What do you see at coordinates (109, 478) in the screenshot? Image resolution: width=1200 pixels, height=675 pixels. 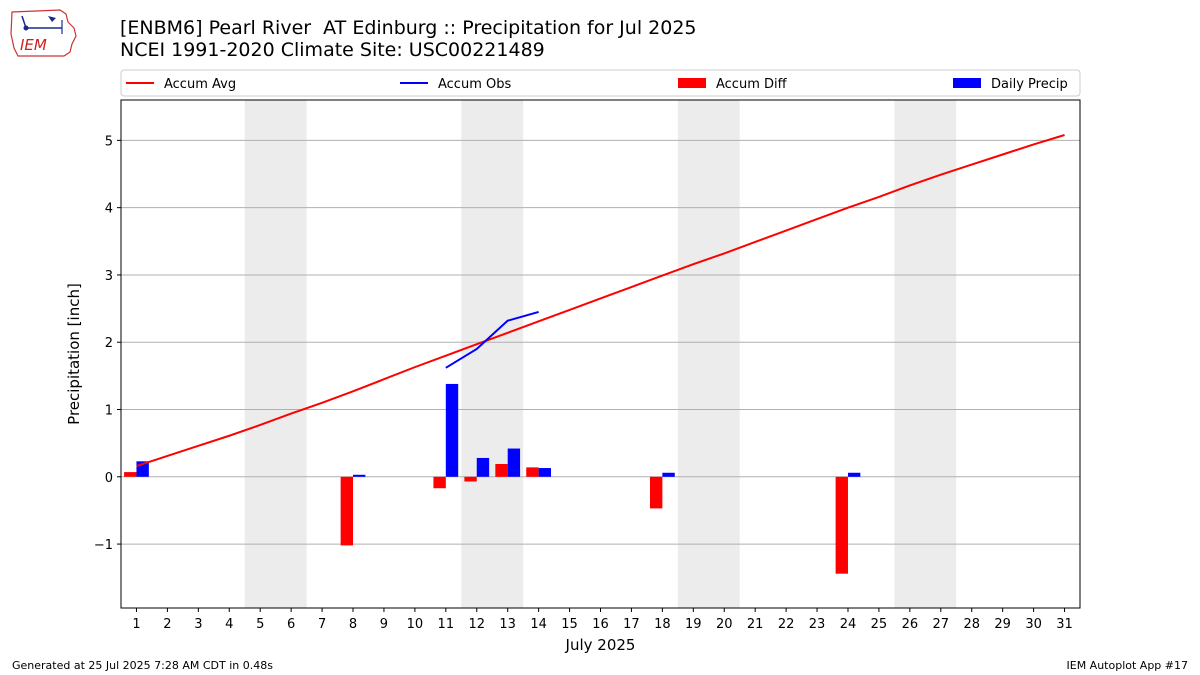 I see `y-tick-label: 0` at bounding box center [109, 478].